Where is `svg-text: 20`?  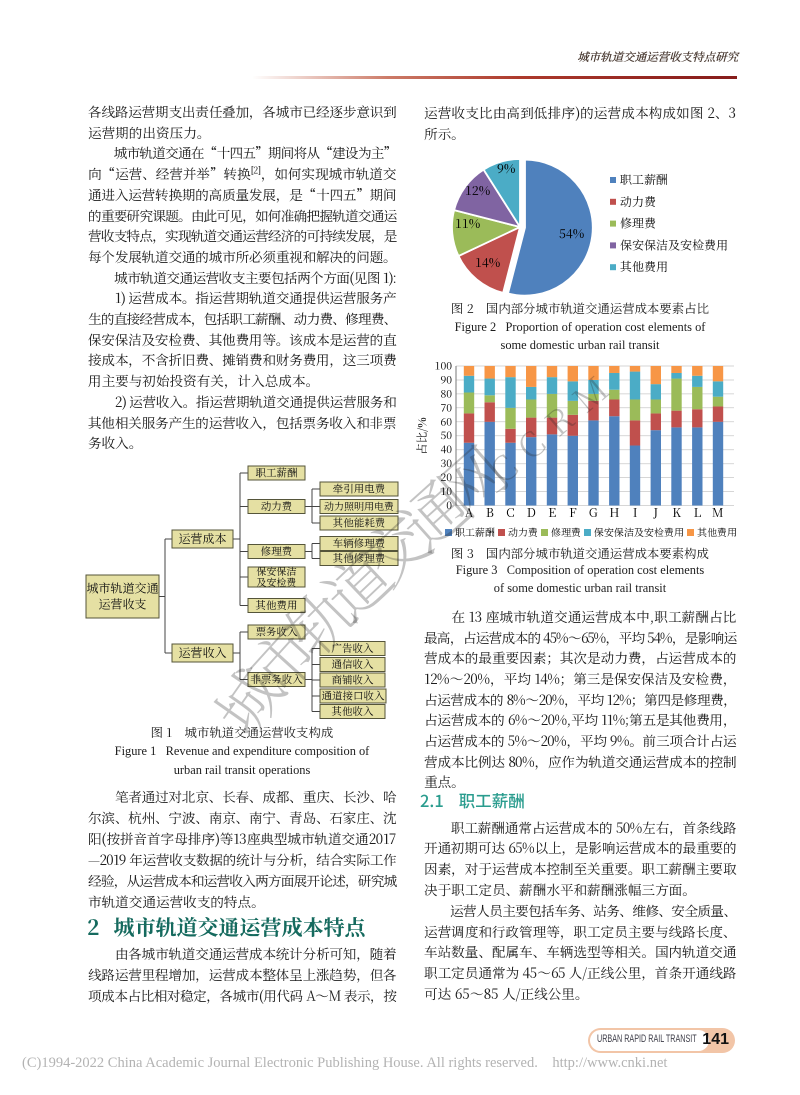 svg-text: 20 is located at coordinates (446, 477).